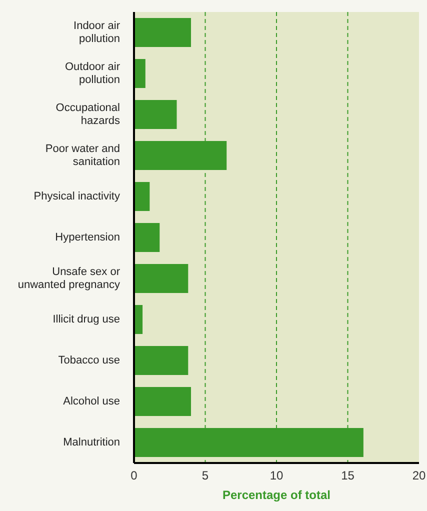 Image resolution: width=427 pixels, height=511 pixels. Describe the element at coordinates (91, 401) in the screenshot. I see `y-tick-label: Alcohol use` at that location.